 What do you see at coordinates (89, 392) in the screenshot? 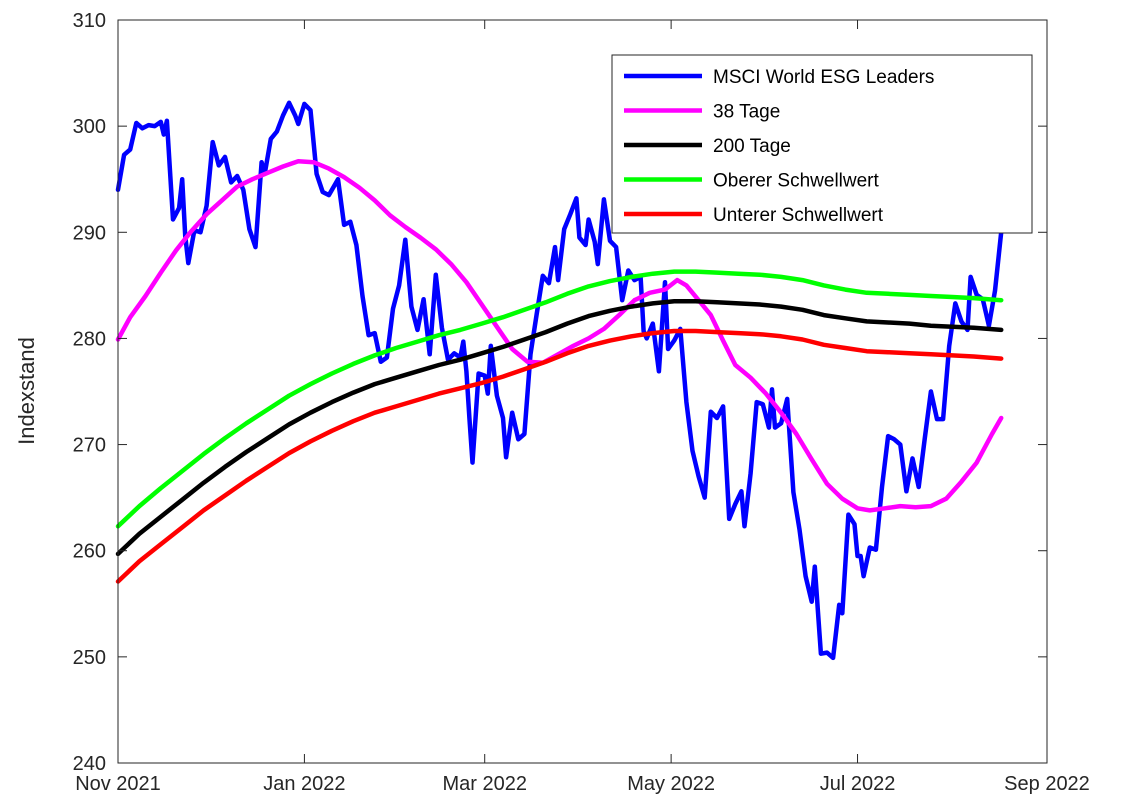
I see `y-axis-tick-labels: 240 250 260 270 280 290 300 310` at bounding box center [89, 392].